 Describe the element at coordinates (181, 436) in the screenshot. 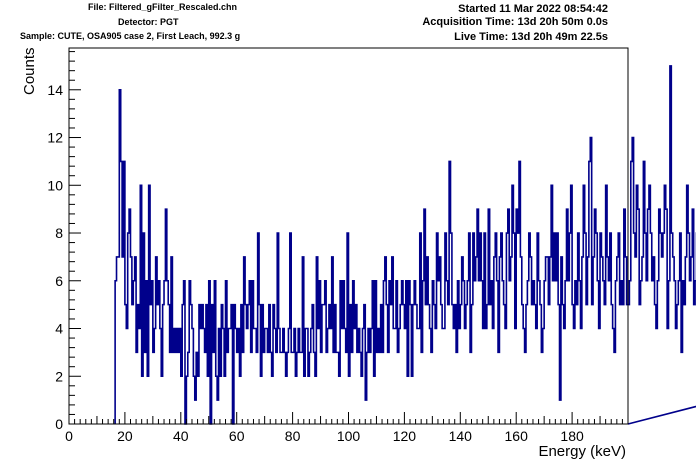

I see `x-tick-label: 40` at that location.